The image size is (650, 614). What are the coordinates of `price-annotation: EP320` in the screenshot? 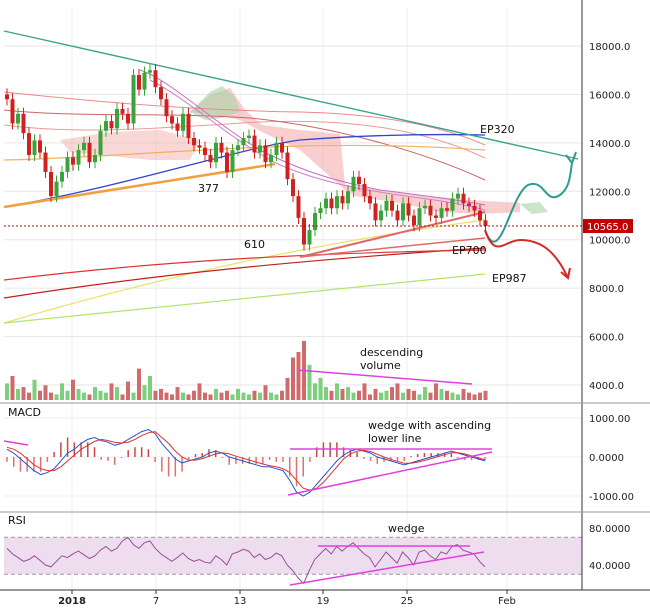 It's located at (497, 129).